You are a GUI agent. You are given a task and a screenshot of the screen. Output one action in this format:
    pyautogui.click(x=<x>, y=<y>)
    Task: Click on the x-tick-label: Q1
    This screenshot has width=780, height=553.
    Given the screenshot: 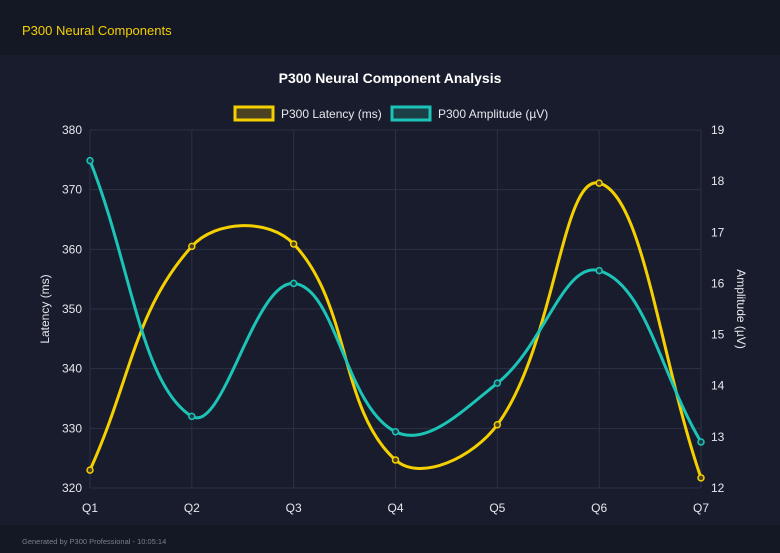 What is the action you would take?
    pyautogui.click(x=90, y=508)
    